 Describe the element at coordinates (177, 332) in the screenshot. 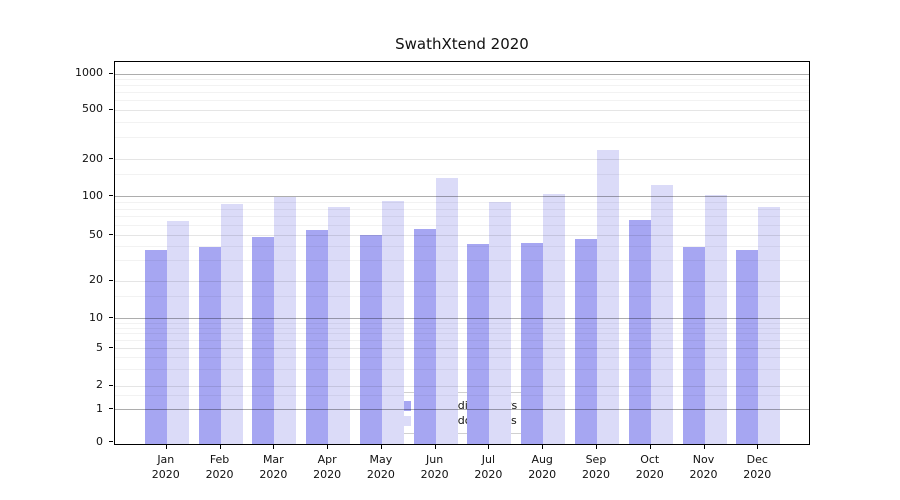

I see `bar-jan-downloads` at that location.